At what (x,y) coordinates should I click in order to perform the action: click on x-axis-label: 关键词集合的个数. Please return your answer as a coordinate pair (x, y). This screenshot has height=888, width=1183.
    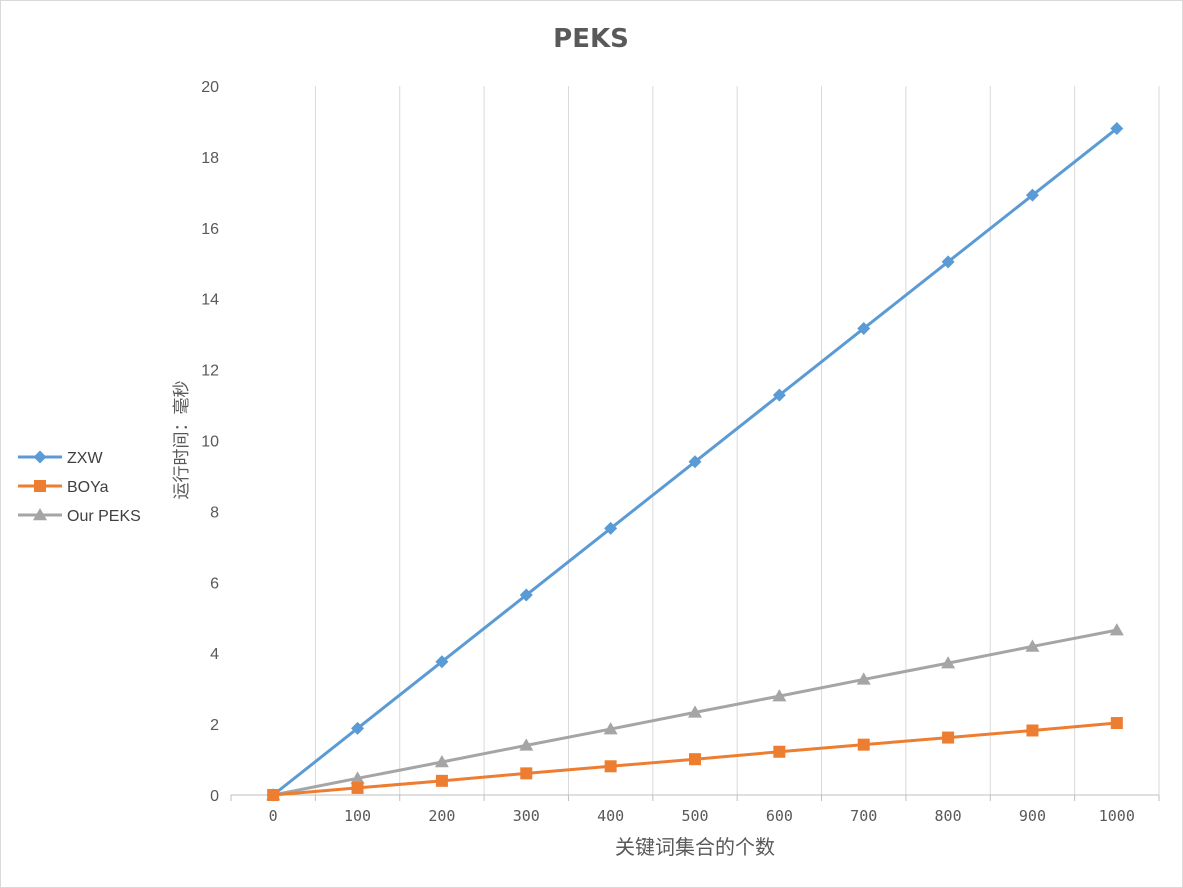
    Looking at the image, I should click on (695, 847).